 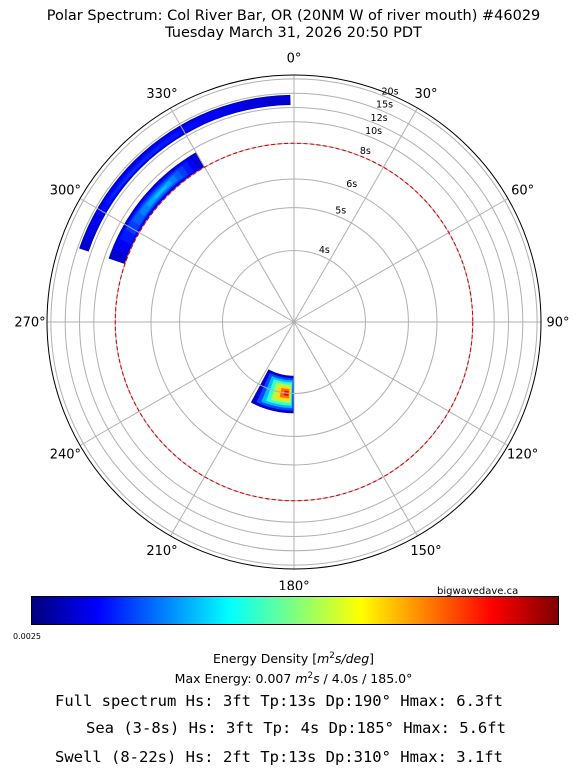 I want to click on colorbar-gradient, so click(x=295, y=610).